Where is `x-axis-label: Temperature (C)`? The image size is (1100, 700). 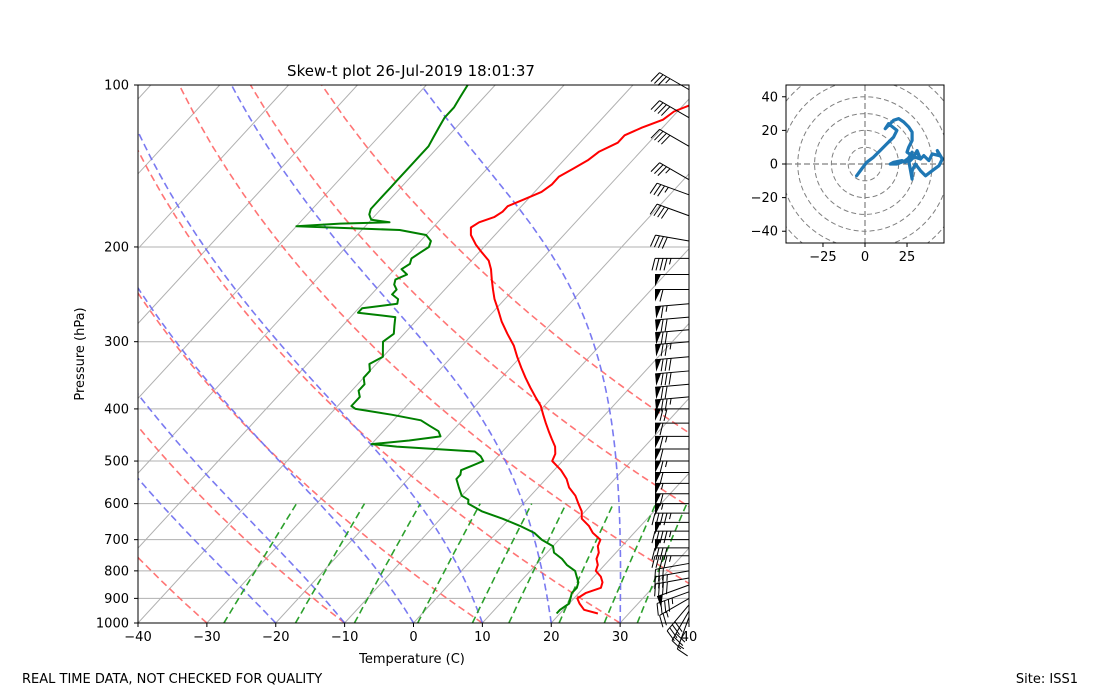 x-axis-label: Temperature (C) is located at coordinates (411, 659).